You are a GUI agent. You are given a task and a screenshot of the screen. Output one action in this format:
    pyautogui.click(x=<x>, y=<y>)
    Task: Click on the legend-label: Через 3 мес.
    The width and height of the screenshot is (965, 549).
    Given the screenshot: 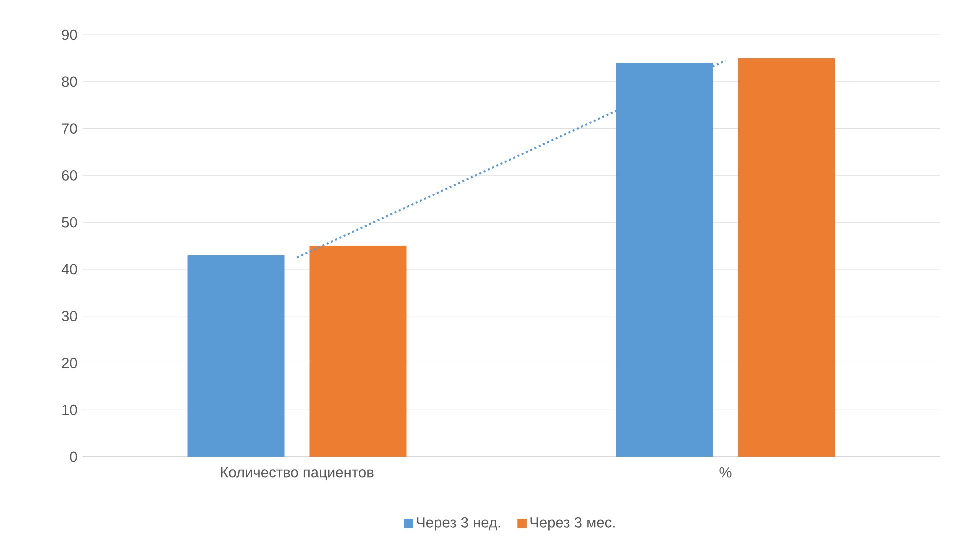 What is the action you would take?
    pyautogui.click(x=572, y=524)
    